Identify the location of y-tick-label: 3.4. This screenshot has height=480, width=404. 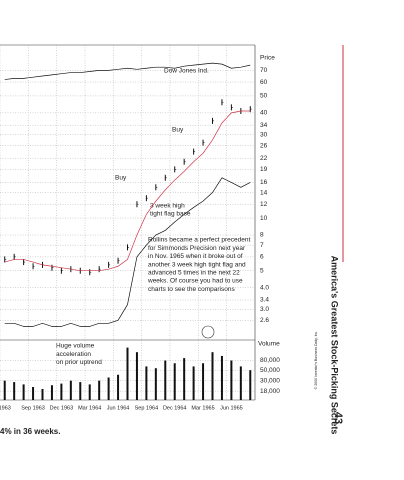
(264, 300).